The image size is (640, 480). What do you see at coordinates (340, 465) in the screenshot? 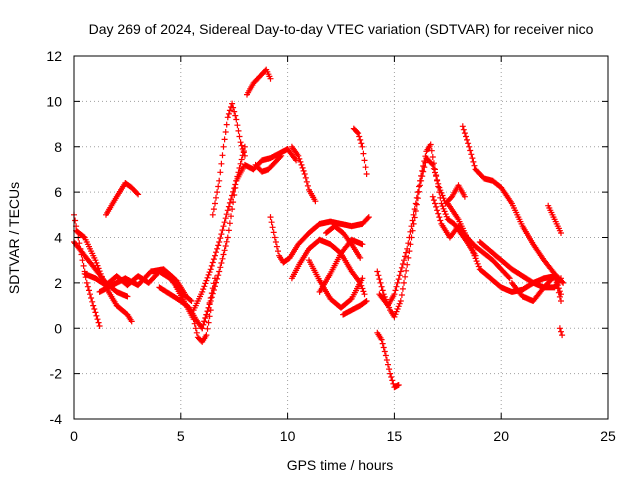
I see `x-axis-title: GPS time / hours` at bounding box center [340, 465].